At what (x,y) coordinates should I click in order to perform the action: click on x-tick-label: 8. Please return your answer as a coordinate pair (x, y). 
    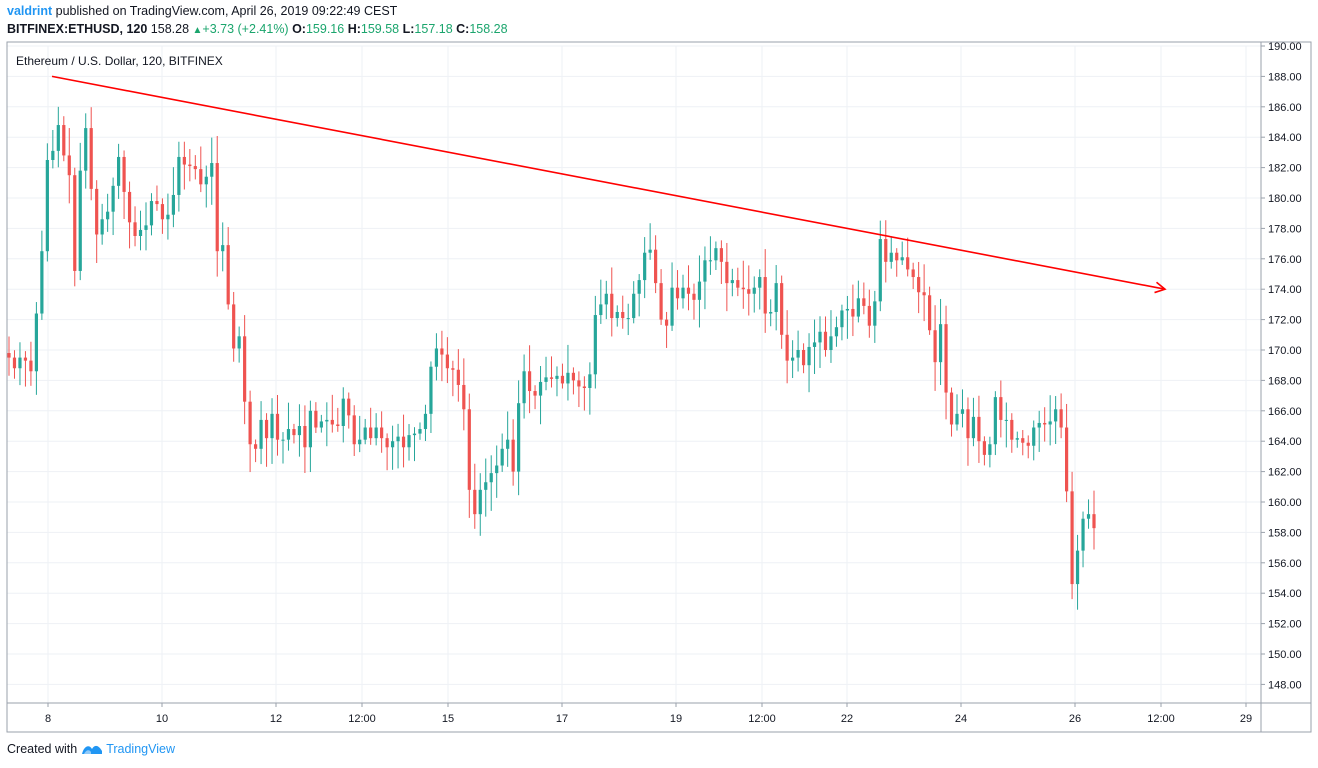
    Looking at the image, I should click on (48, 719).